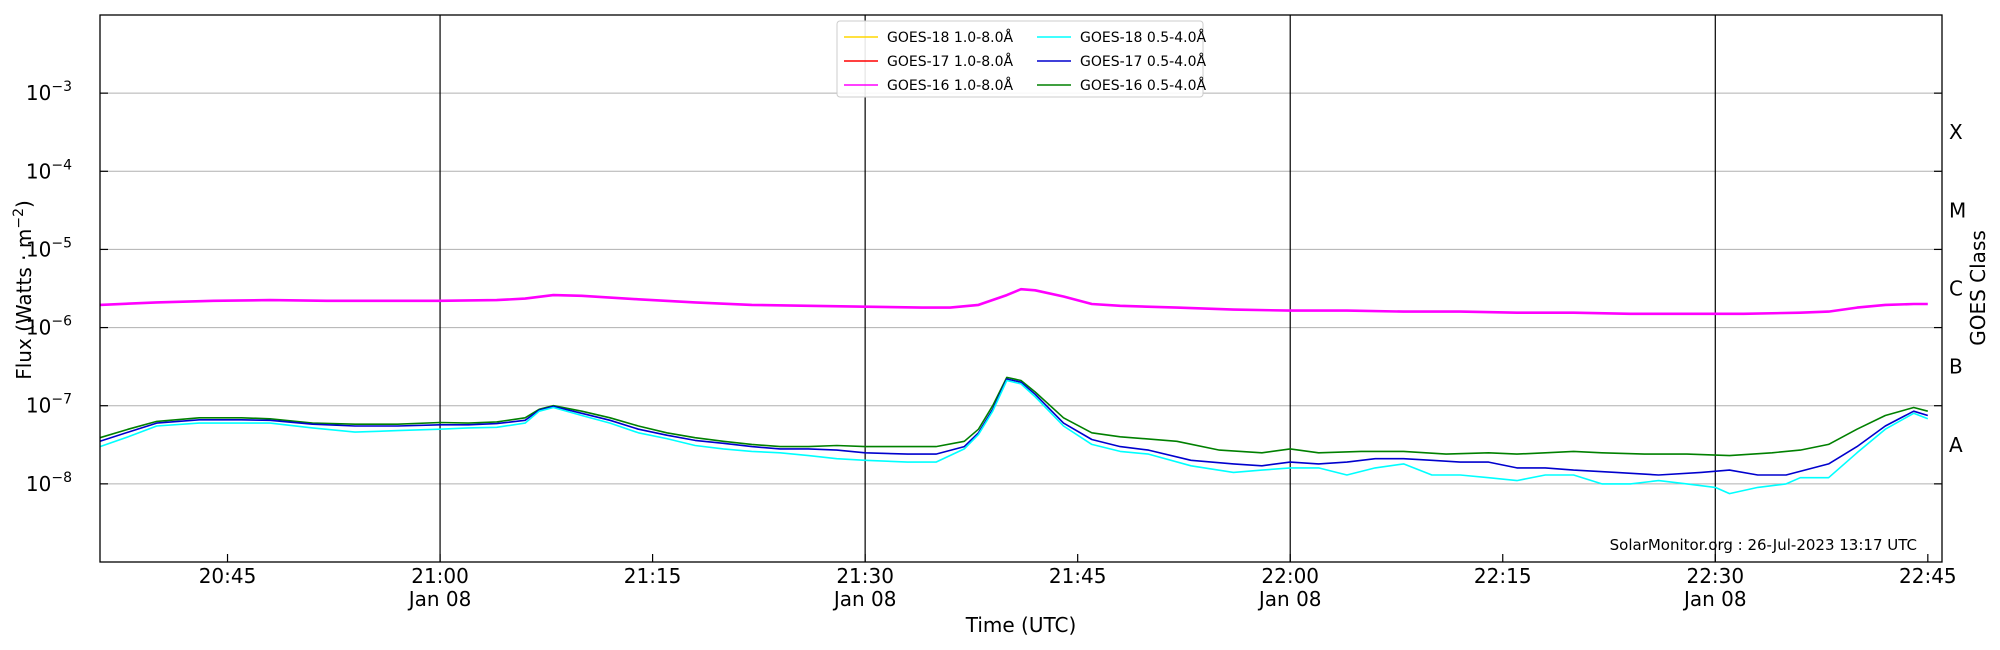 This screenshot has width=2000, height=650. I want to click on goes-class-label: C, so click(1956, 289).